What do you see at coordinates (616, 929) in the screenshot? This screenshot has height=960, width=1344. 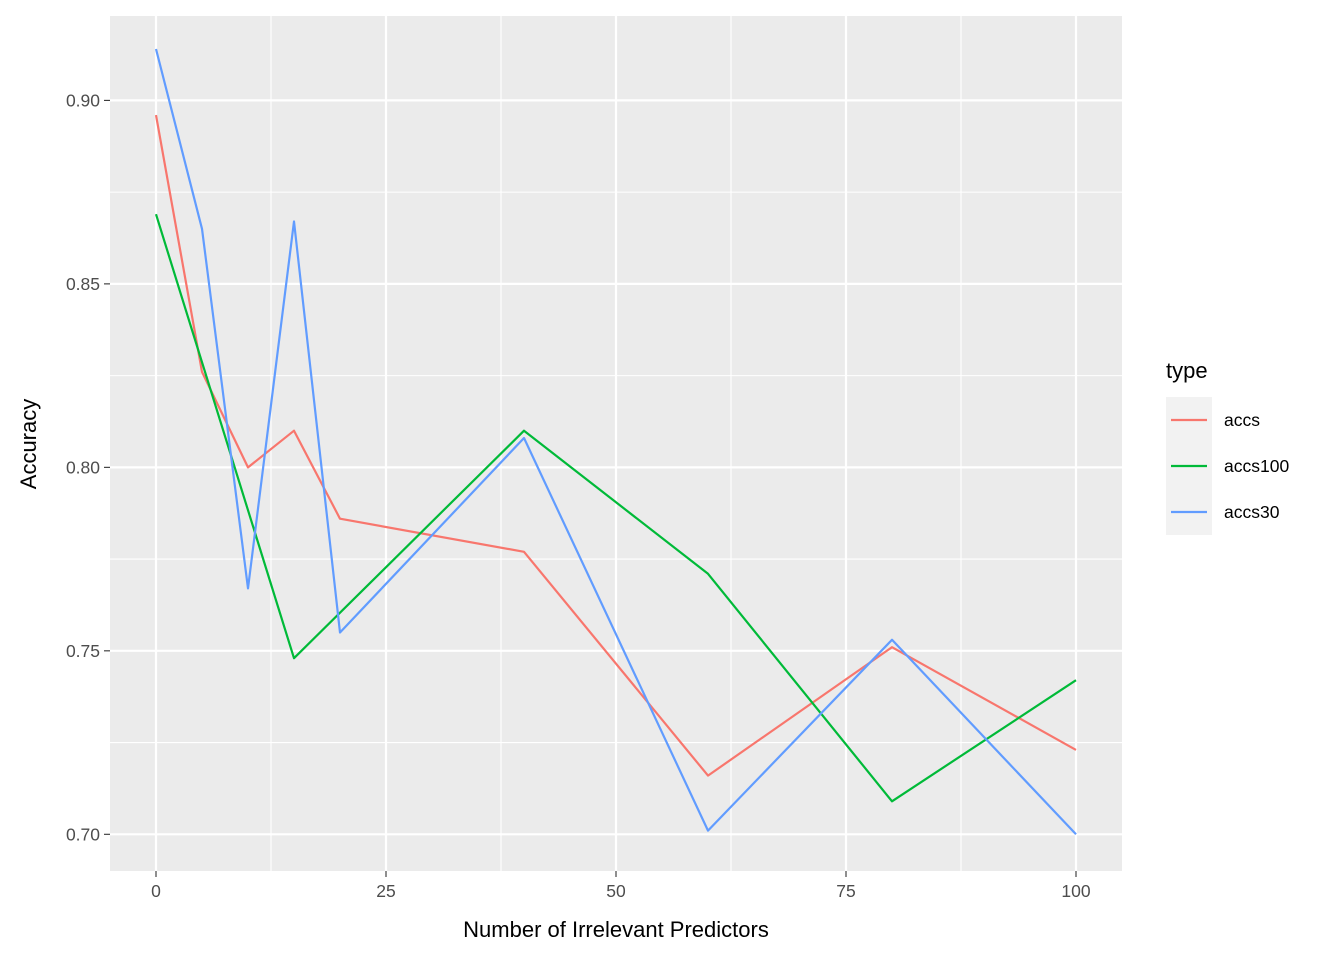 I see `x-axis-title: Number of Irrelevant Predictors` at bounding box center [616, 929].